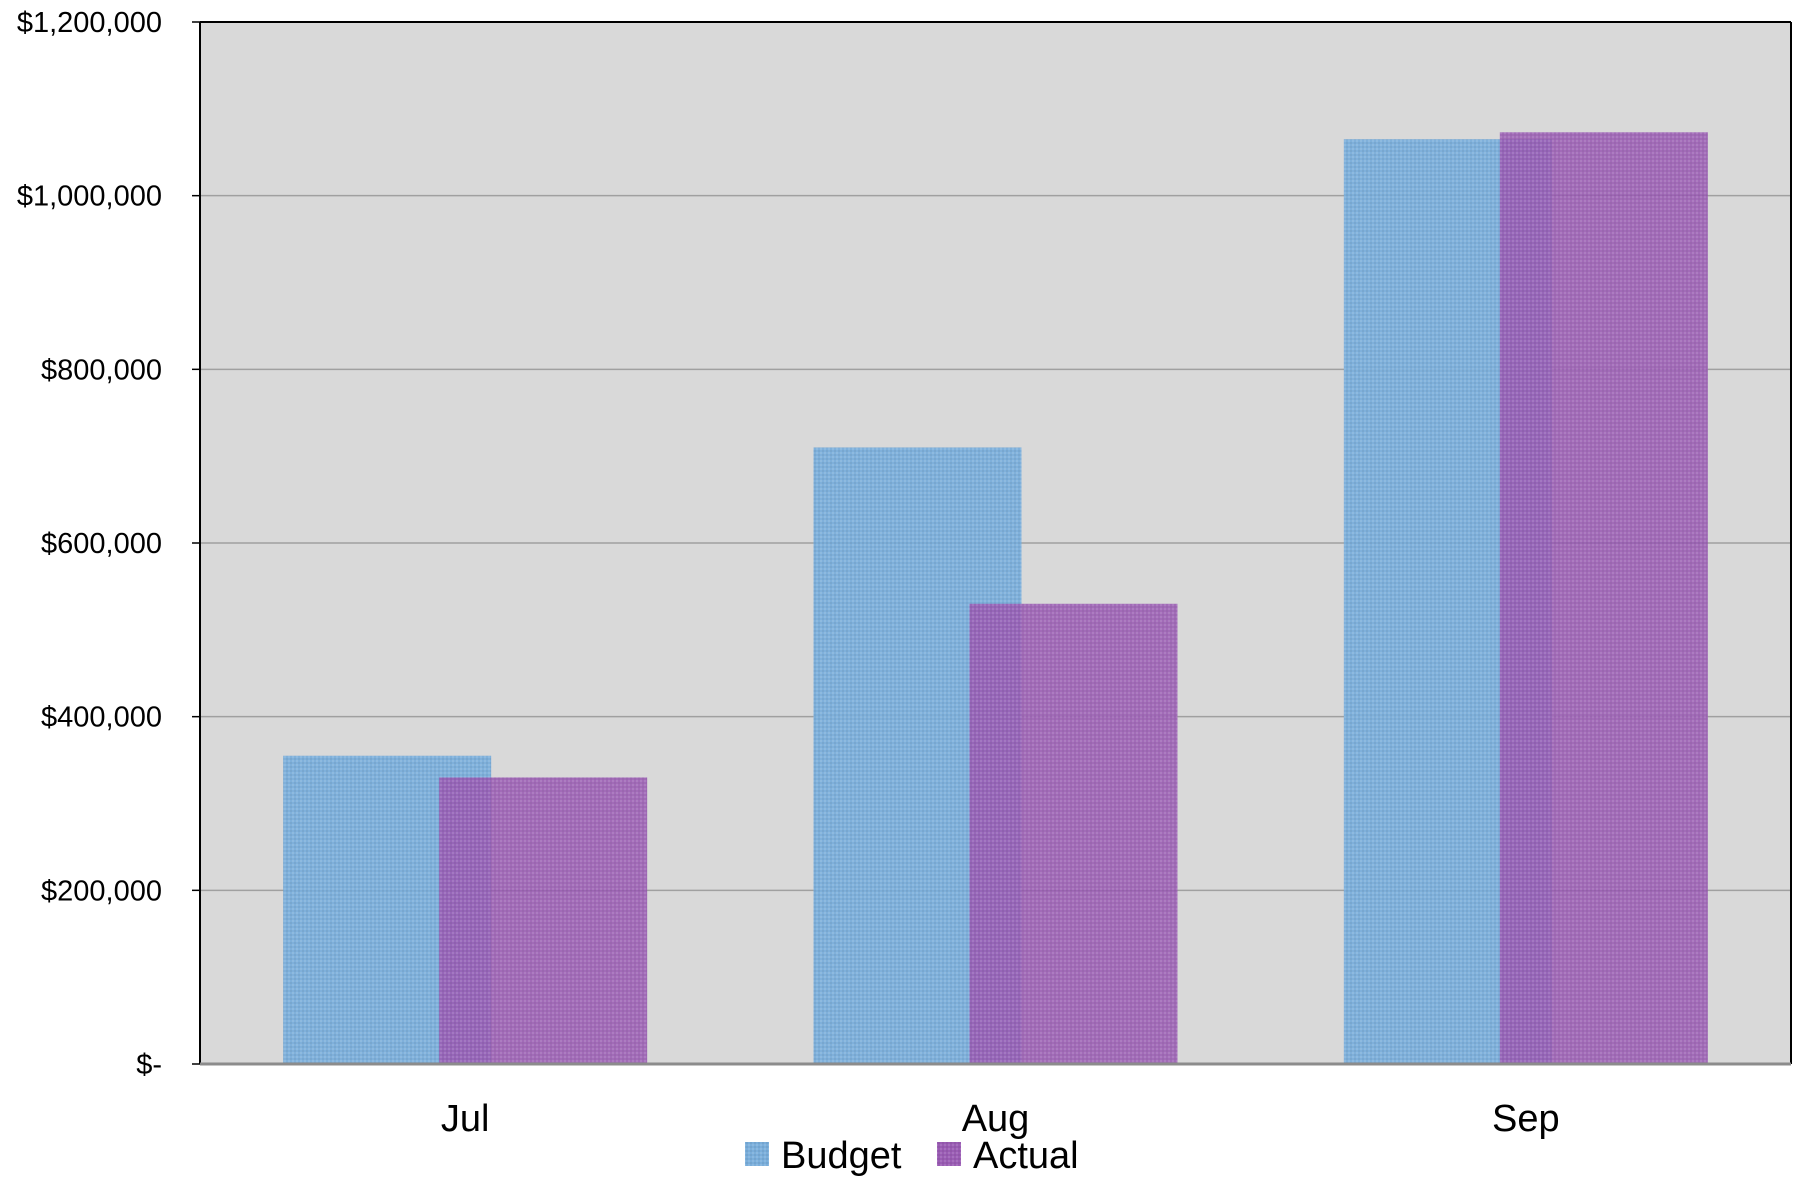 This screenshot has width=1797, height=1194. What do you see at coordinates (996, 1119) in the screenshot?
I see `x-category-label: Aug` at bounding box center [996, 1119].